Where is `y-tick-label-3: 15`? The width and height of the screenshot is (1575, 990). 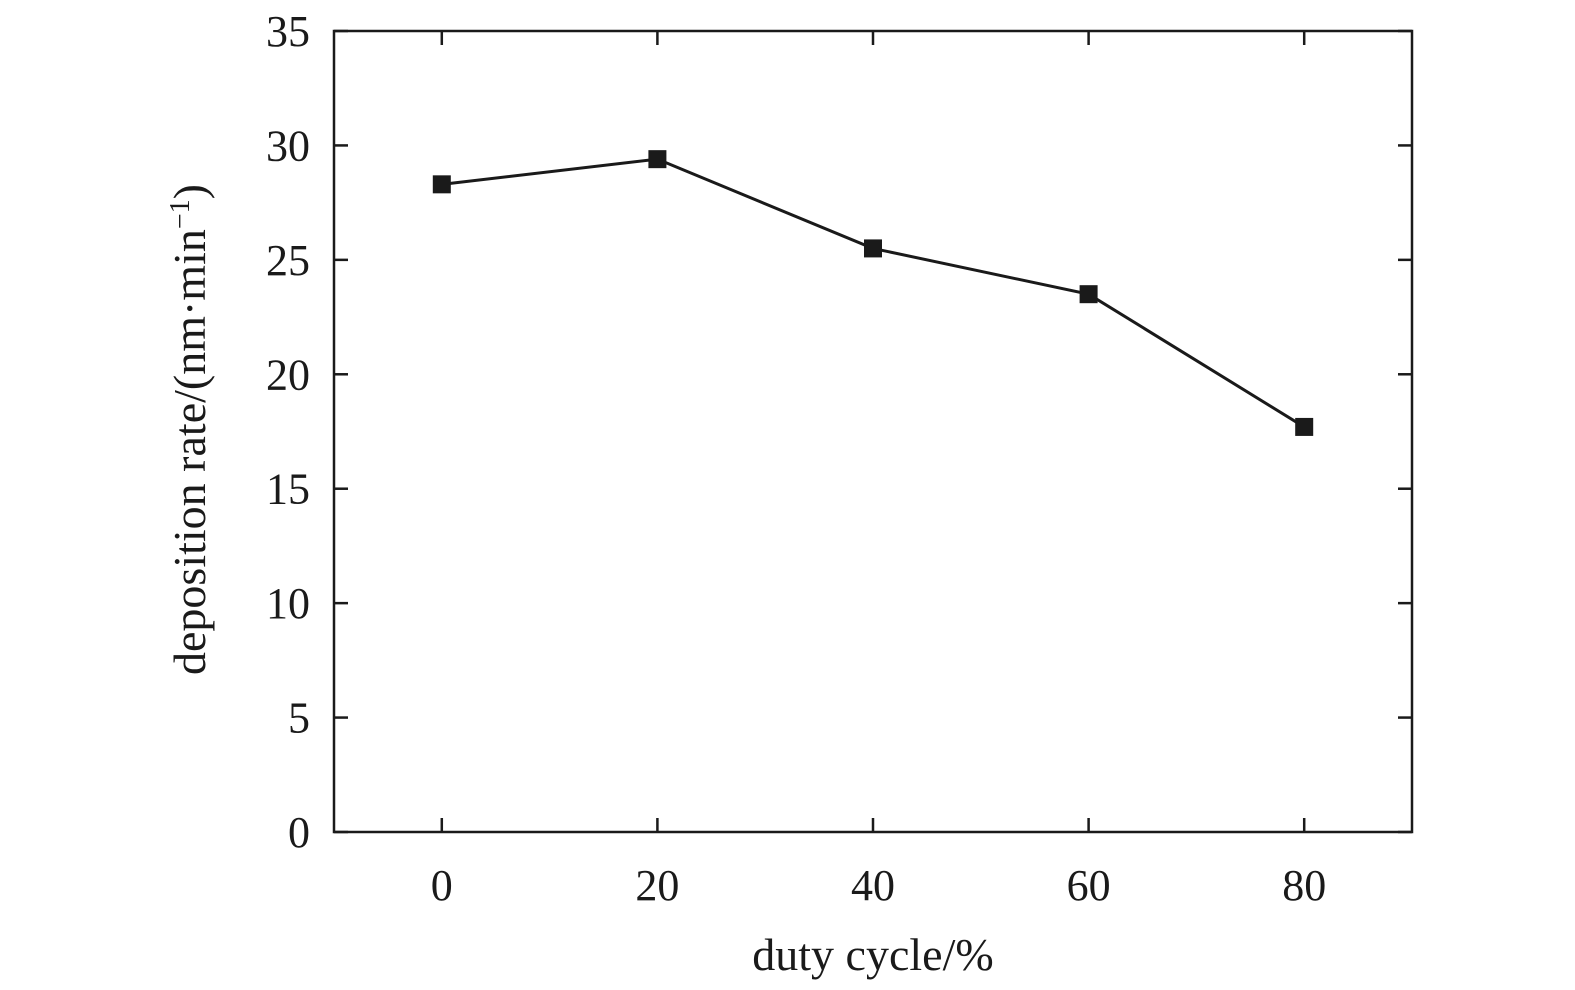
y-tick-label-3: 15 is located at coordinates (288, 489).